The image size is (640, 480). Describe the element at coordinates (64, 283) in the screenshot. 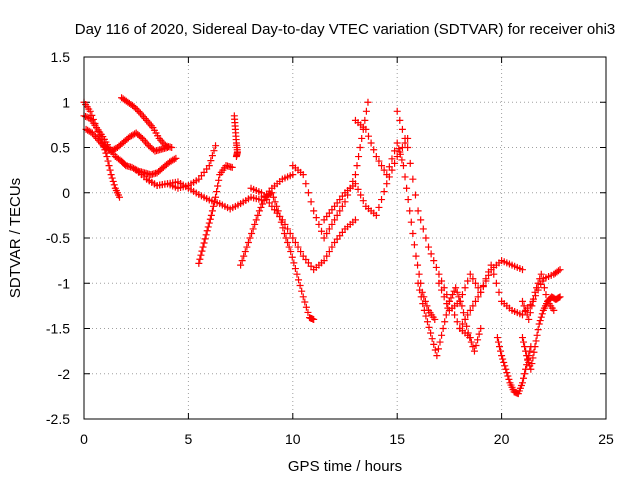

I see `y-tick-label: -1` at that location.